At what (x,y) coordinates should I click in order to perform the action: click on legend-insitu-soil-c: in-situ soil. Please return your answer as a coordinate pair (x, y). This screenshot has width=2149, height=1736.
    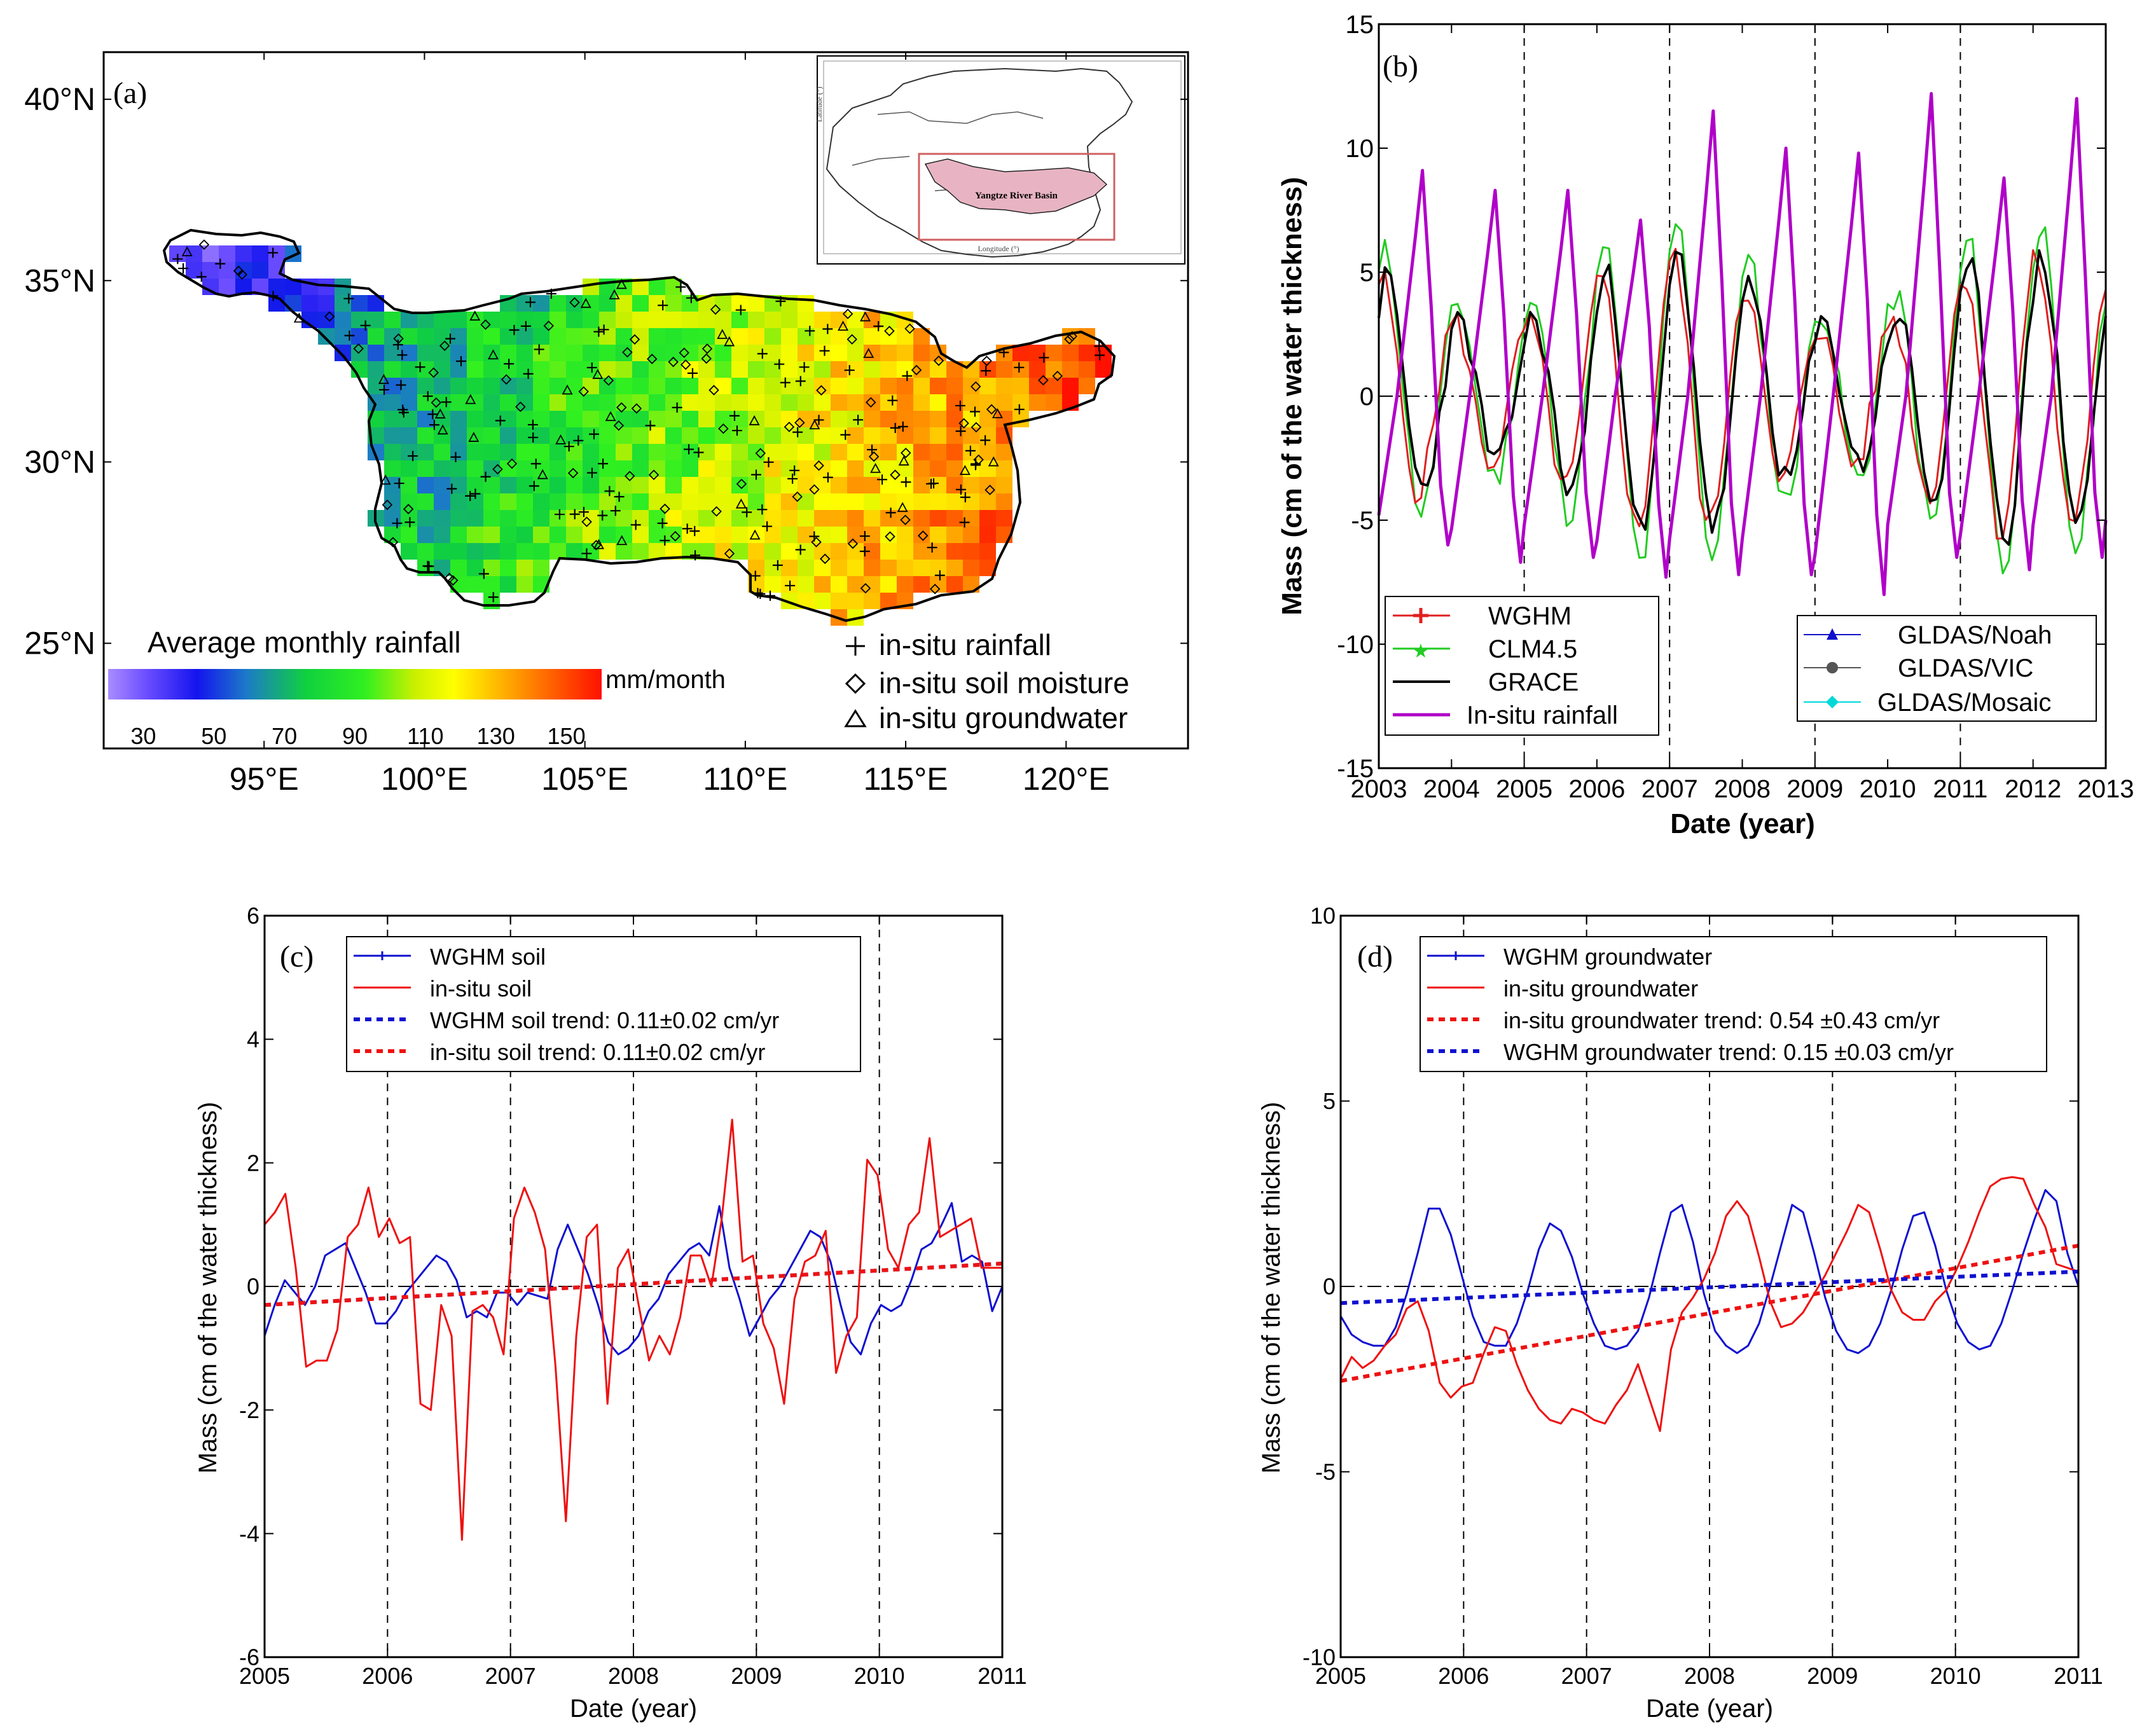
    Looking at the image, I should click on (481, 988).